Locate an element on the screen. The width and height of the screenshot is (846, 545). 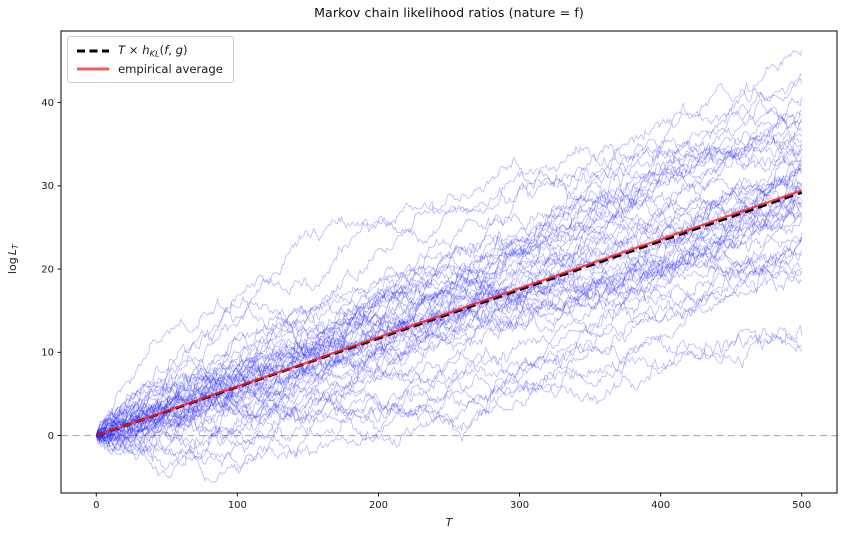
x-tick-label: 300 is located at coordinates (519, 505).